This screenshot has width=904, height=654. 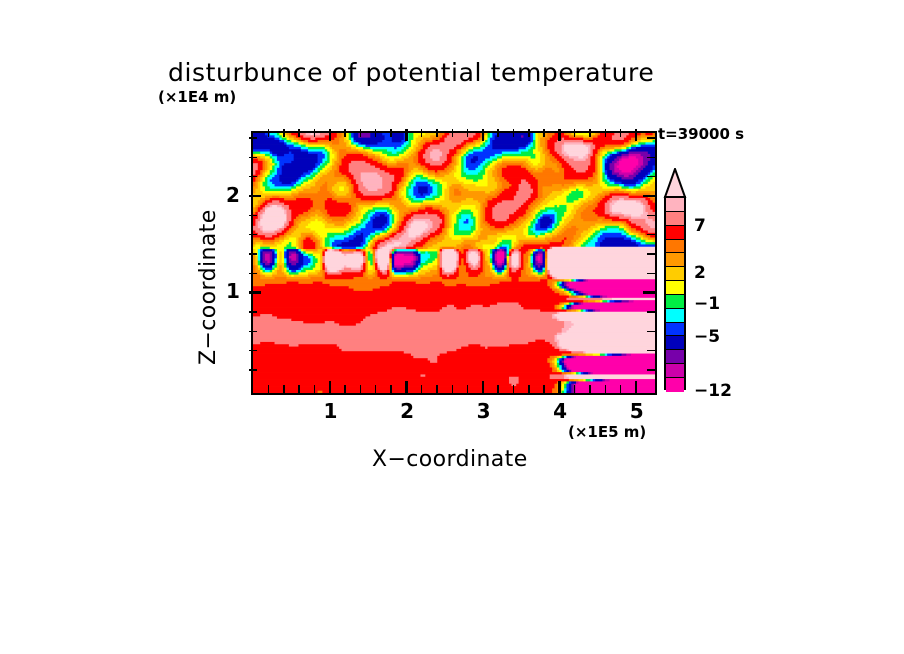 What do you see at coordinates (483, 411) in the screenshot?
I see `x-tick-label: 3` at bounding box center [483, 411].